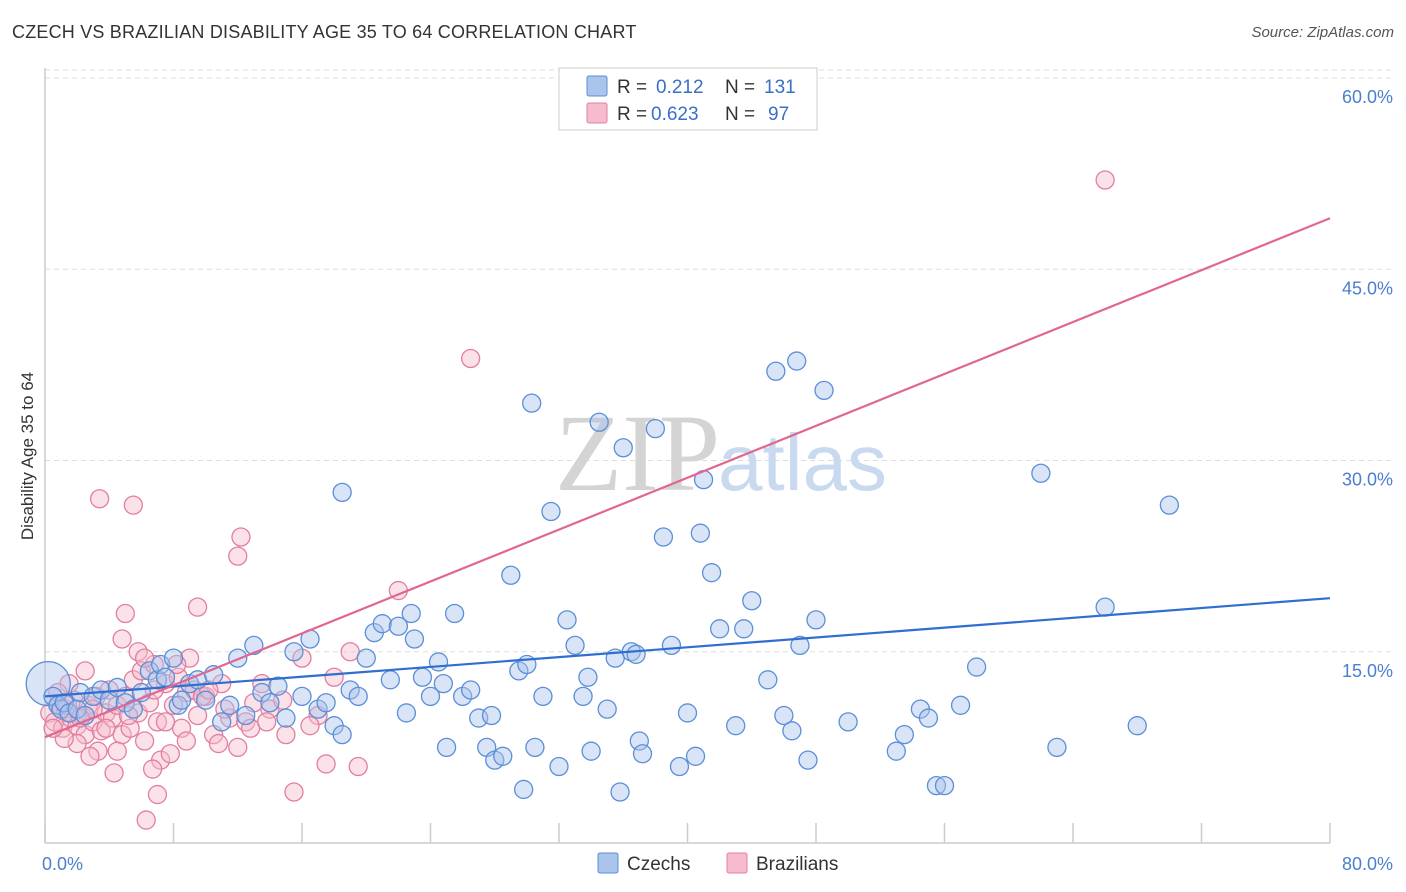 This screenshot has width=1406, height=892. What do you see at coordinates (1367, 97) in the screenshot?
I see `y-tick-label-3: 60.0%` at bounding box center [1367, 97].